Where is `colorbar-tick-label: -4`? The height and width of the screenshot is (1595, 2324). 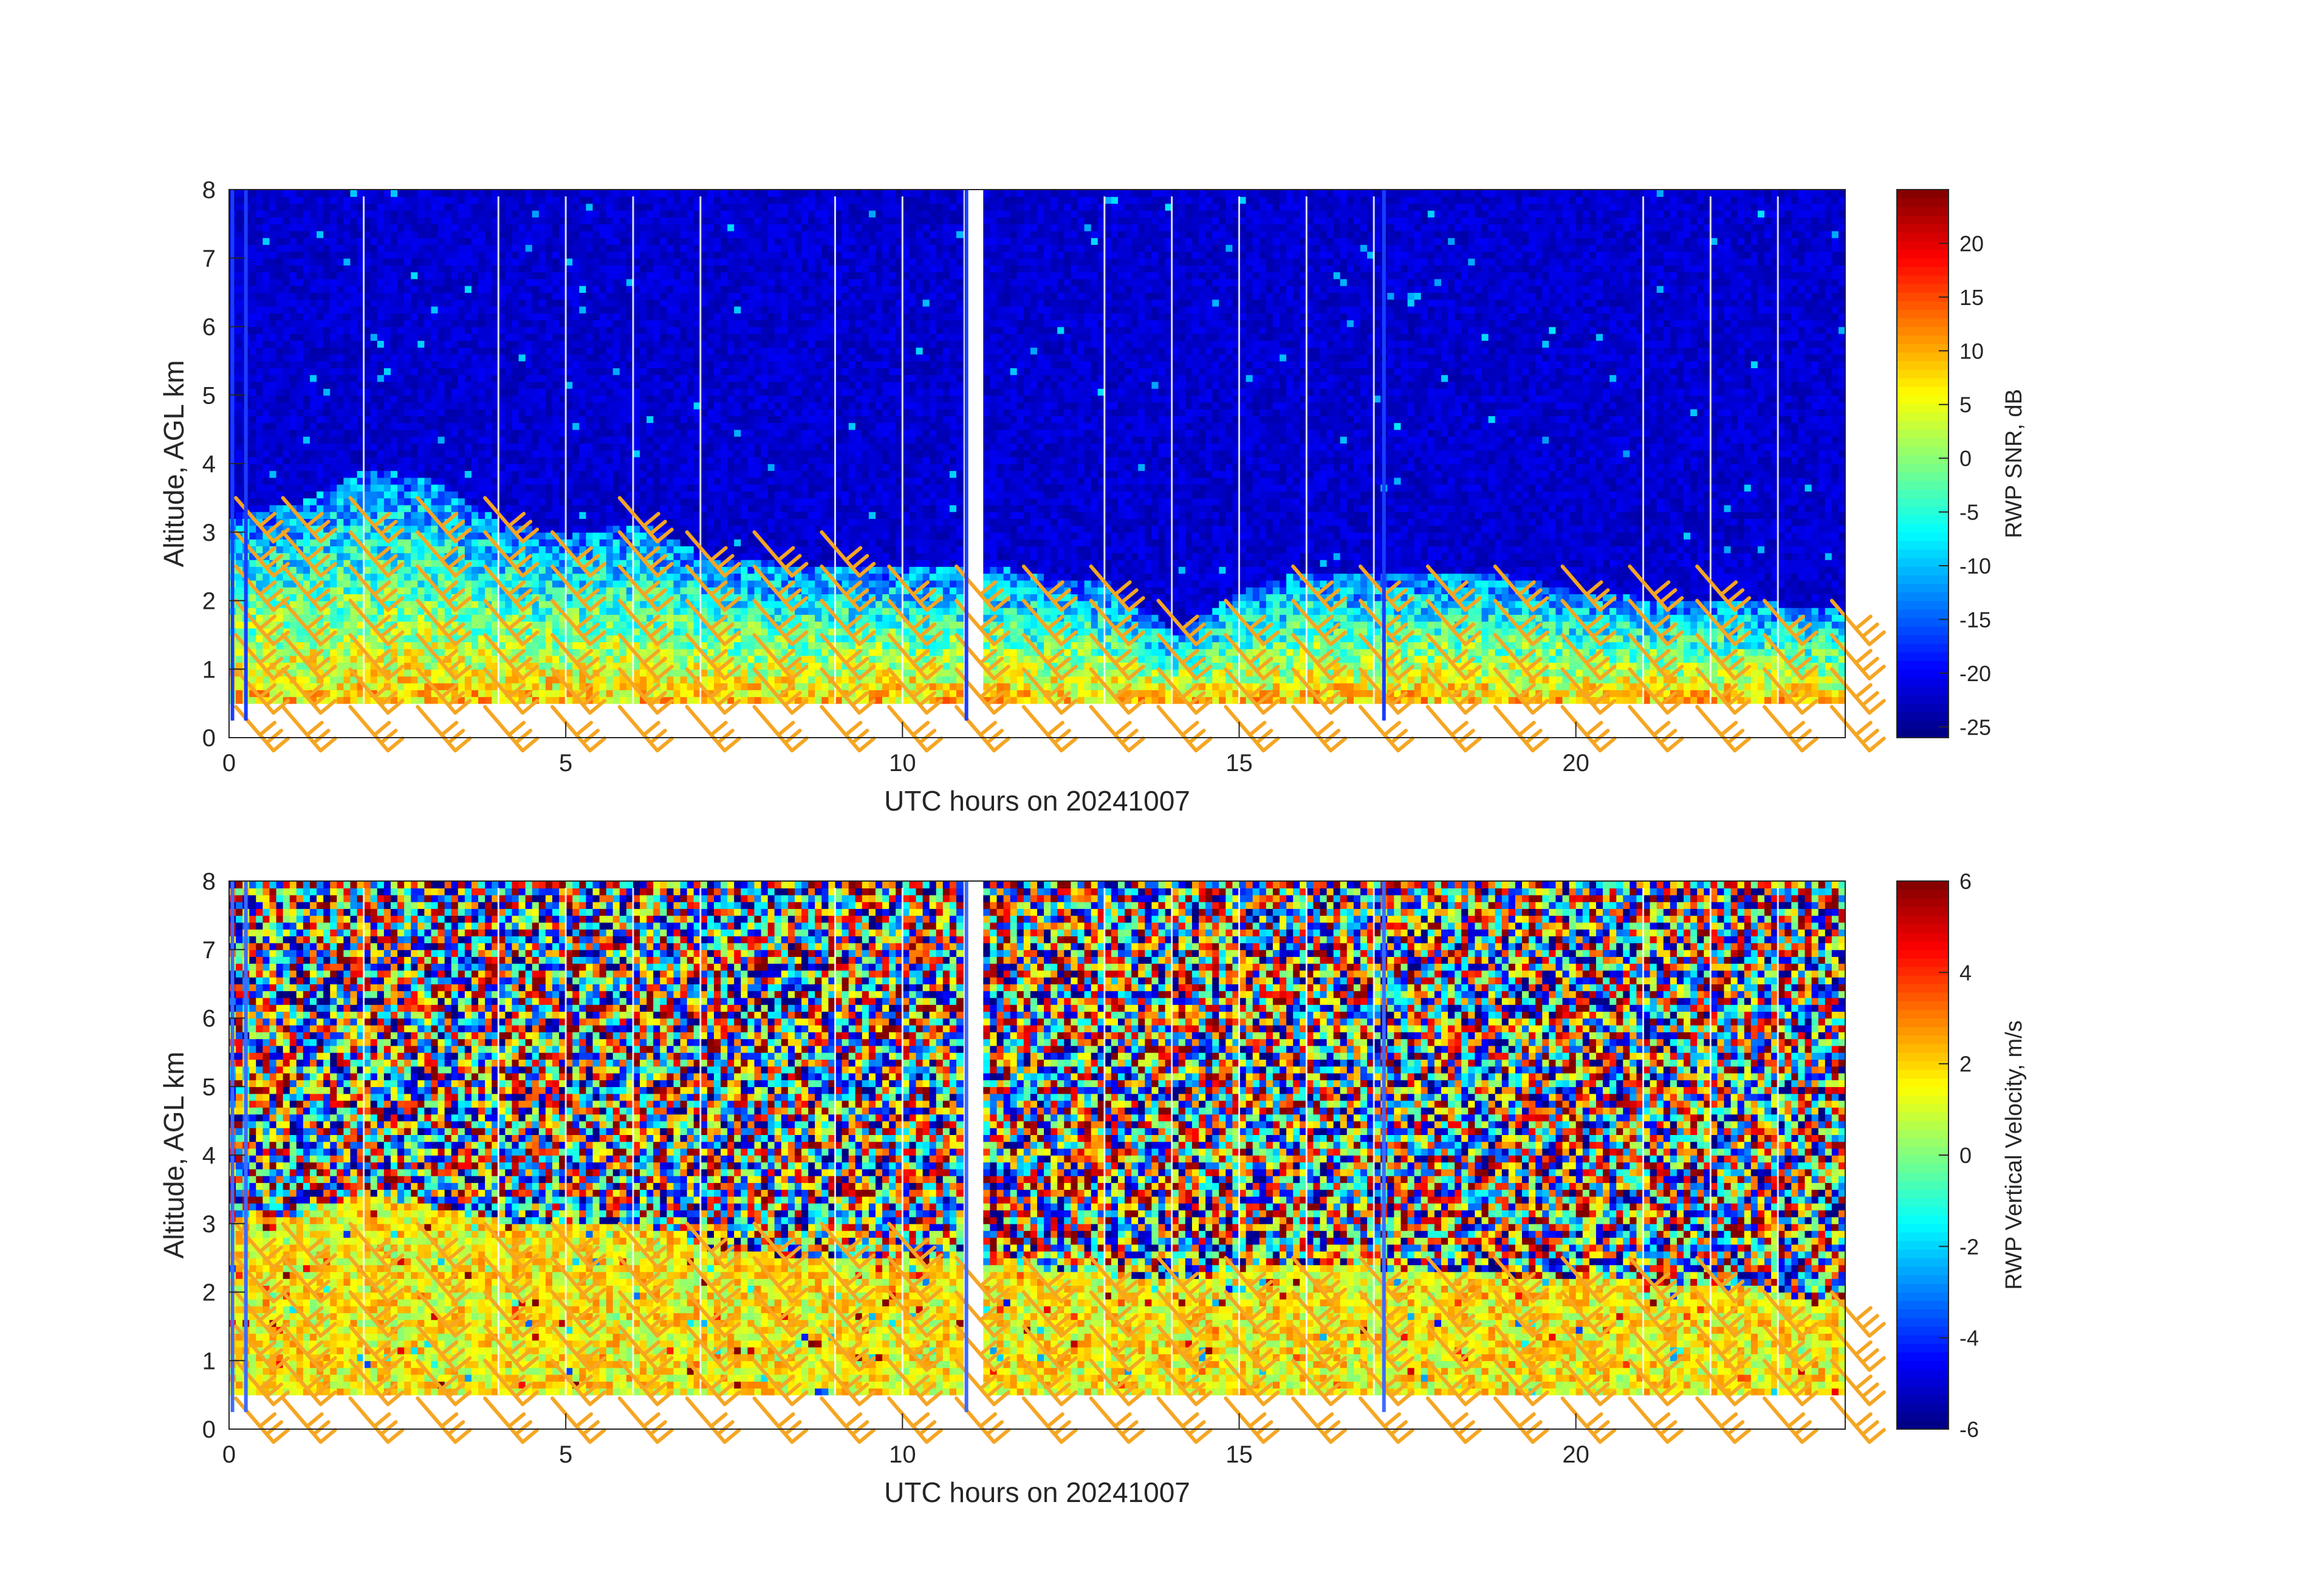 colorbar-tick-label: -4 is located at coordinates (1969, 1339).